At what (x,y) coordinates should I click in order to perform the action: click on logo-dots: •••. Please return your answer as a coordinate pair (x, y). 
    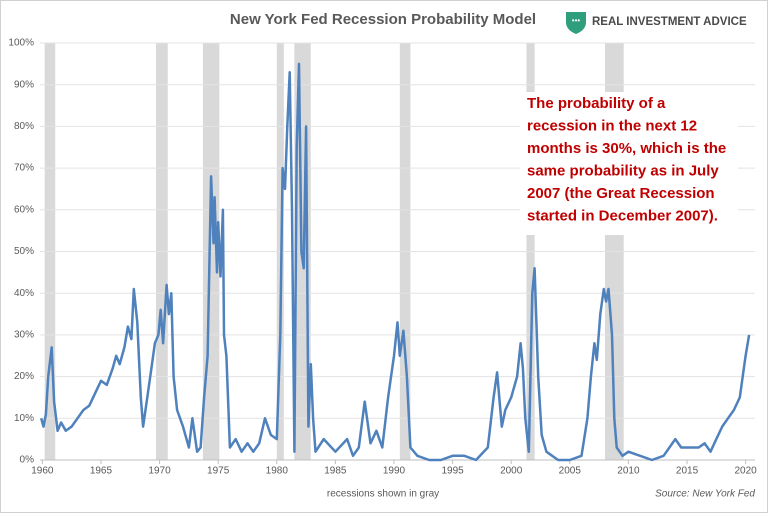
    Looking at the image, I should click on (576, 20).